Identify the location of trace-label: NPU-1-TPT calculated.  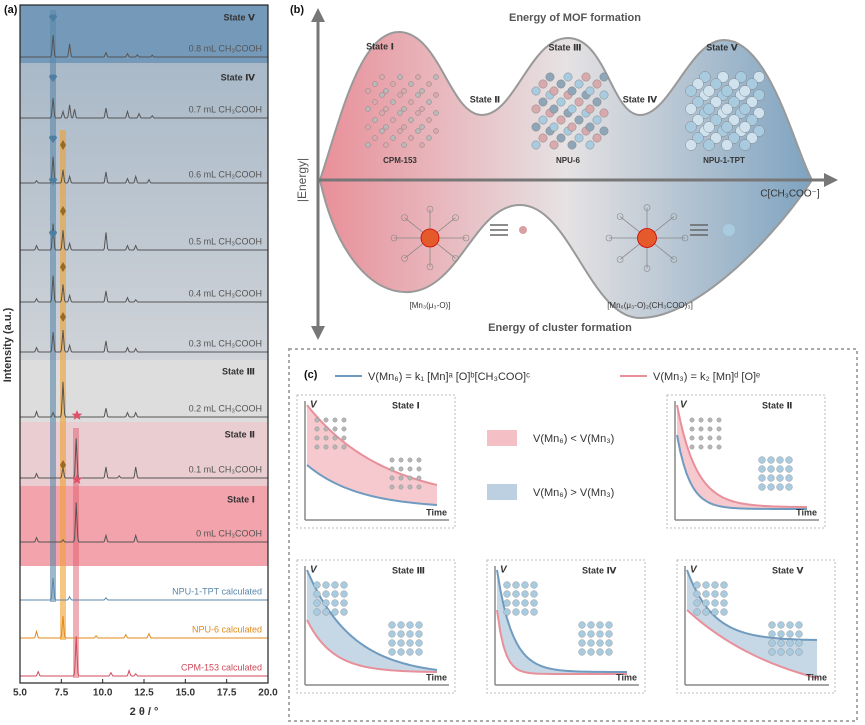
(217, 591).